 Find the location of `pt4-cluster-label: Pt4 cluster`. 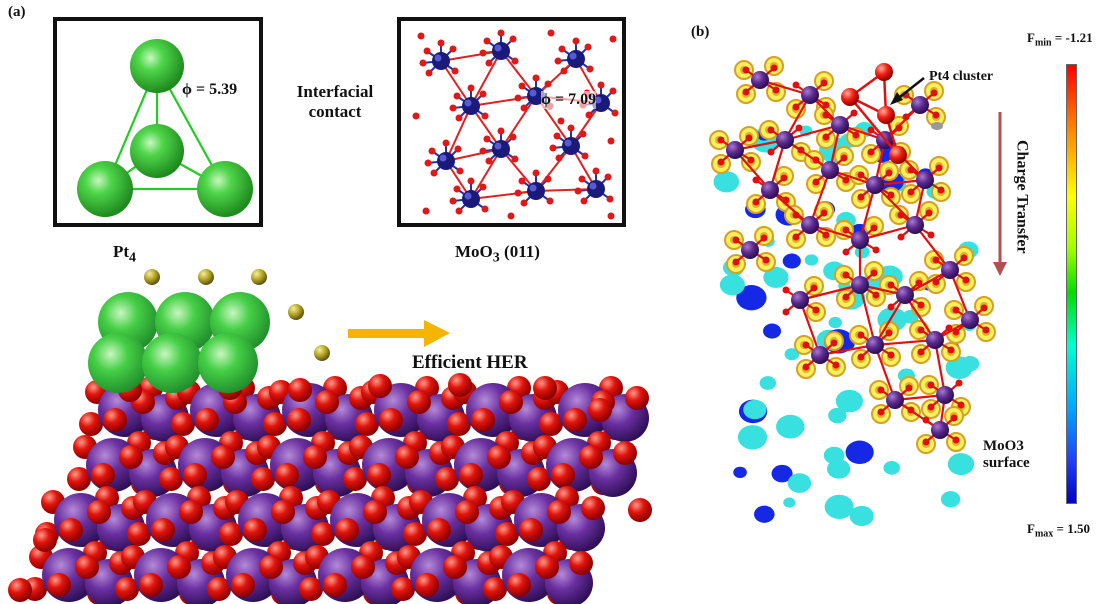

pt4-cluster-label: Pt4 cluster is located at coordinates (961, 76).